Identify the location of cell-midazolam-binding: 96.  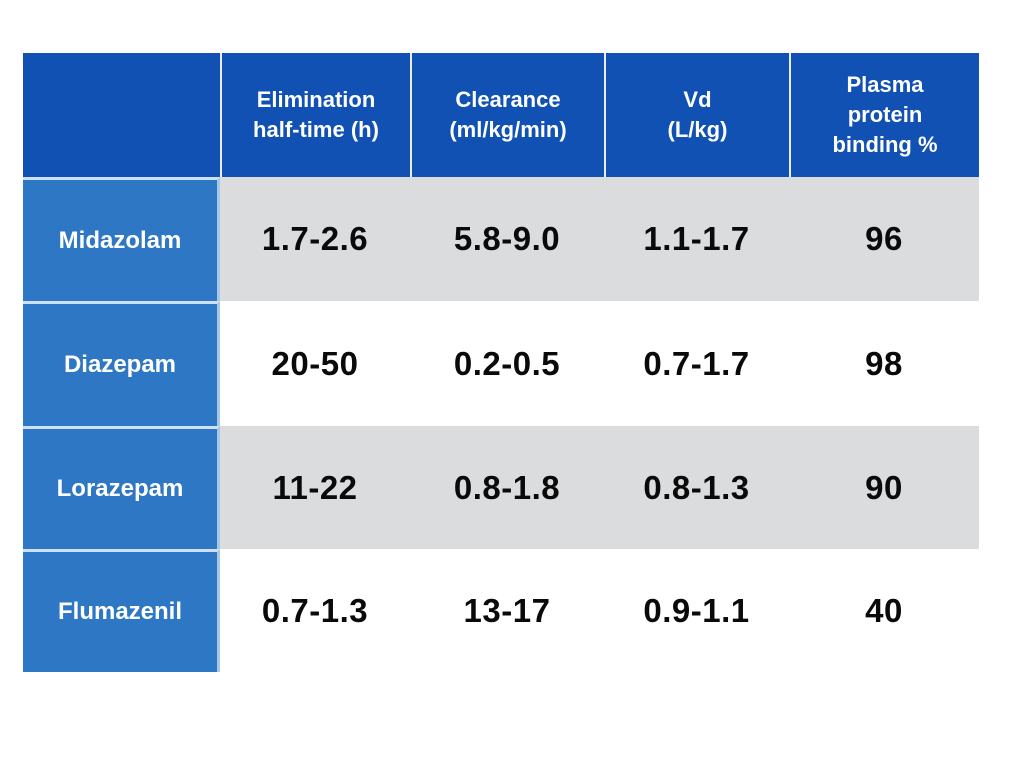
(884, 239).